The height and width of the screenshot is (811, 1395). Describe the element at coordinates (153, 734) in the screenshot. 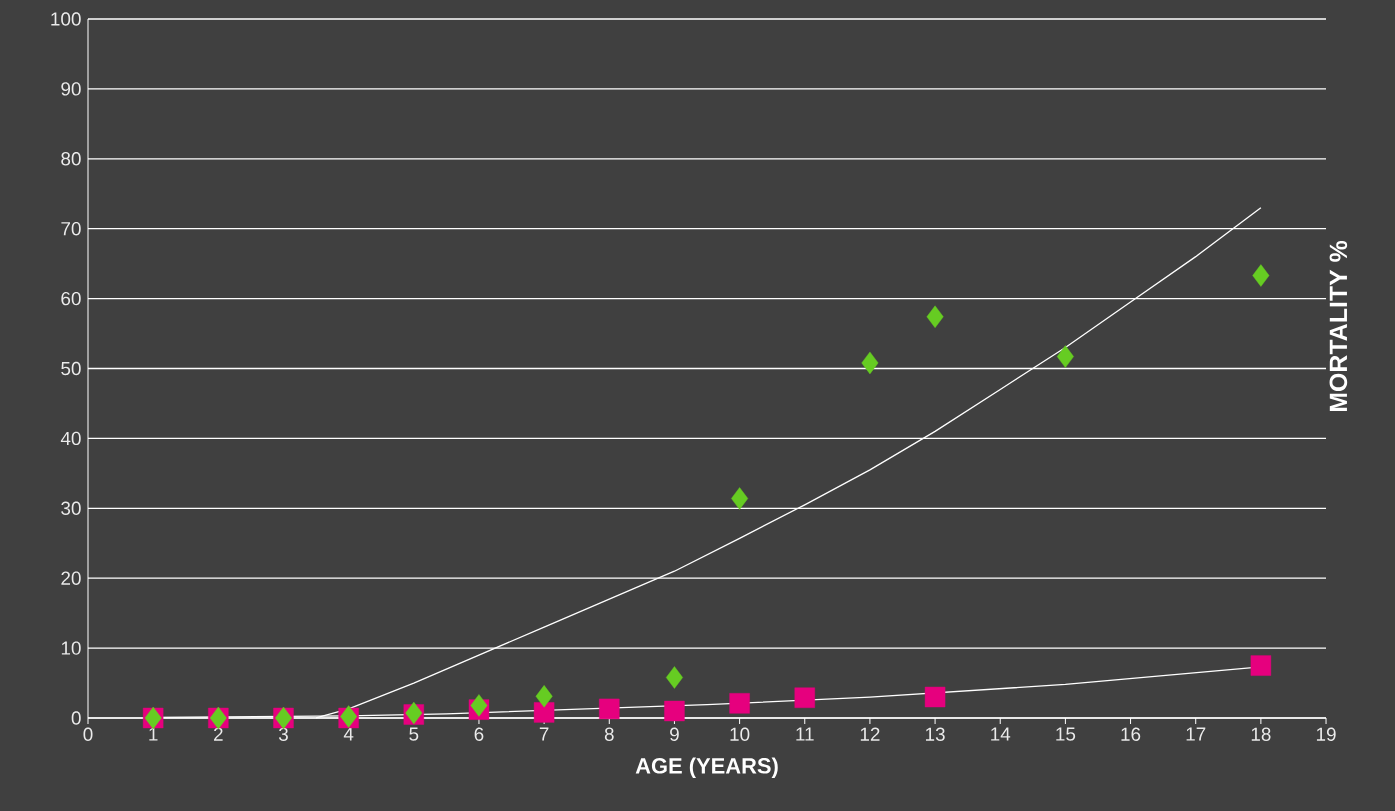

I see `x-tick-label: 1` at that location.